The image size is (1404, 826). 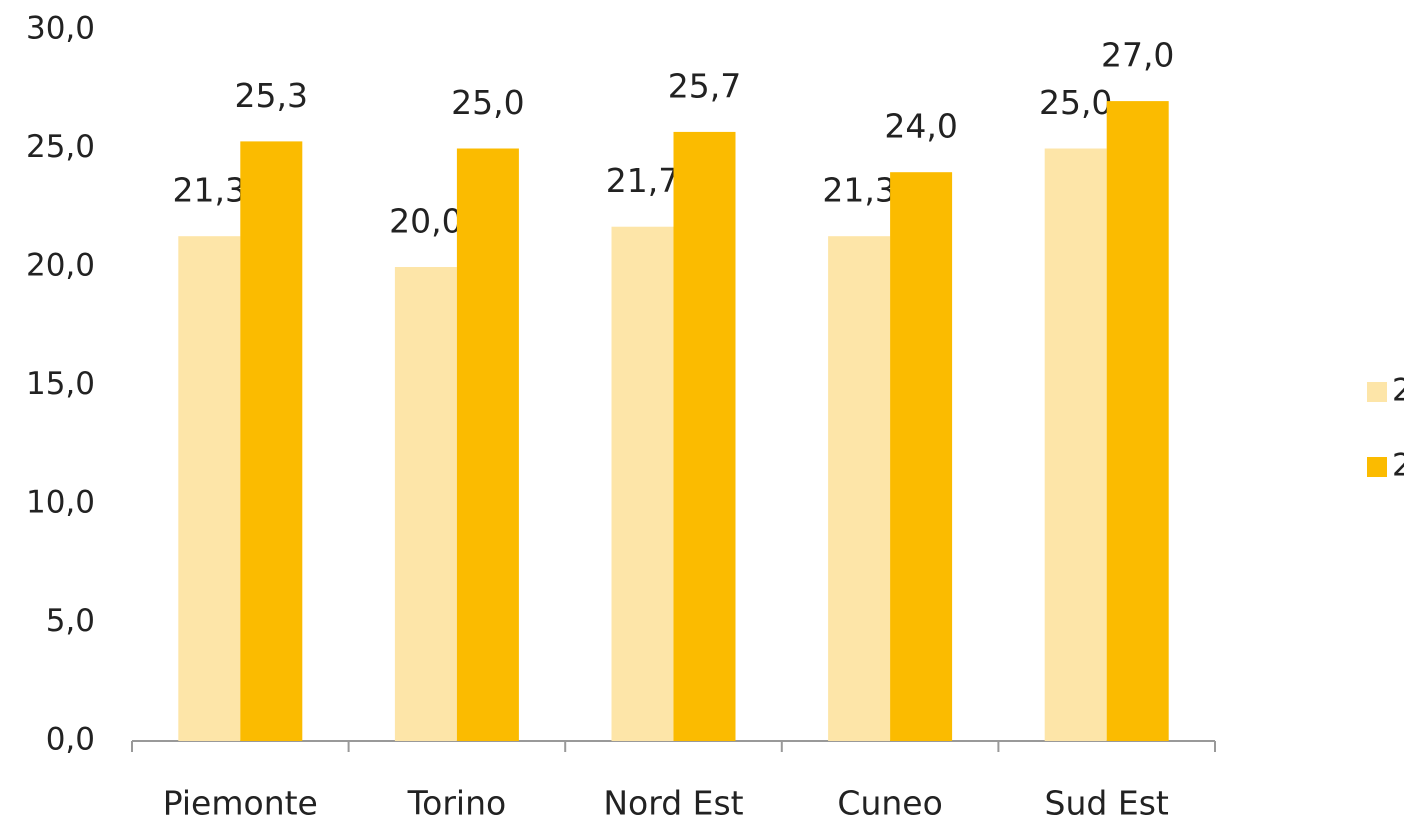 I want to click on y-tick-label: 30,0, so click(x=60, y=29).